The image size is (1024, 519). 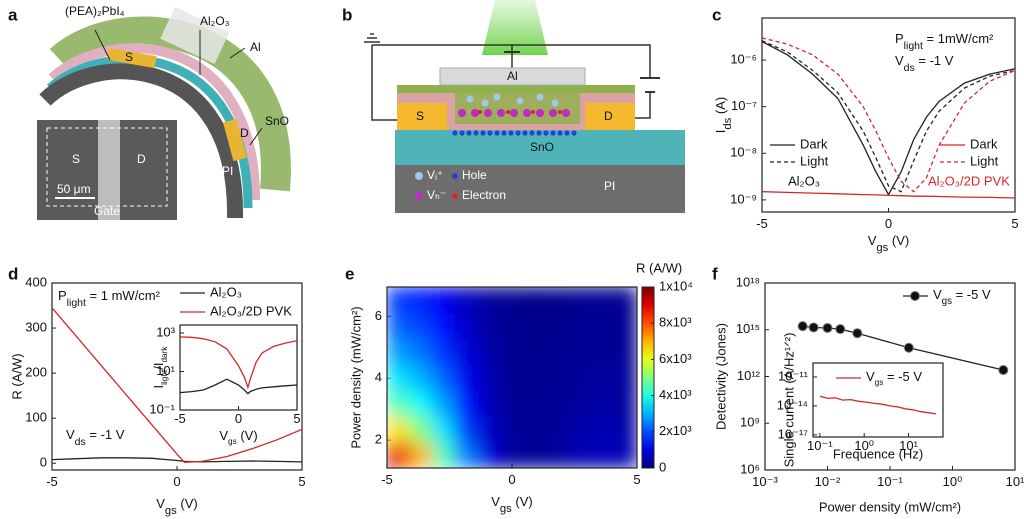 What do you see at coordinates (748, 281) in the screenshot?
I see `y-tick-label: 10¹⁸` at bounding box center [748, 281].